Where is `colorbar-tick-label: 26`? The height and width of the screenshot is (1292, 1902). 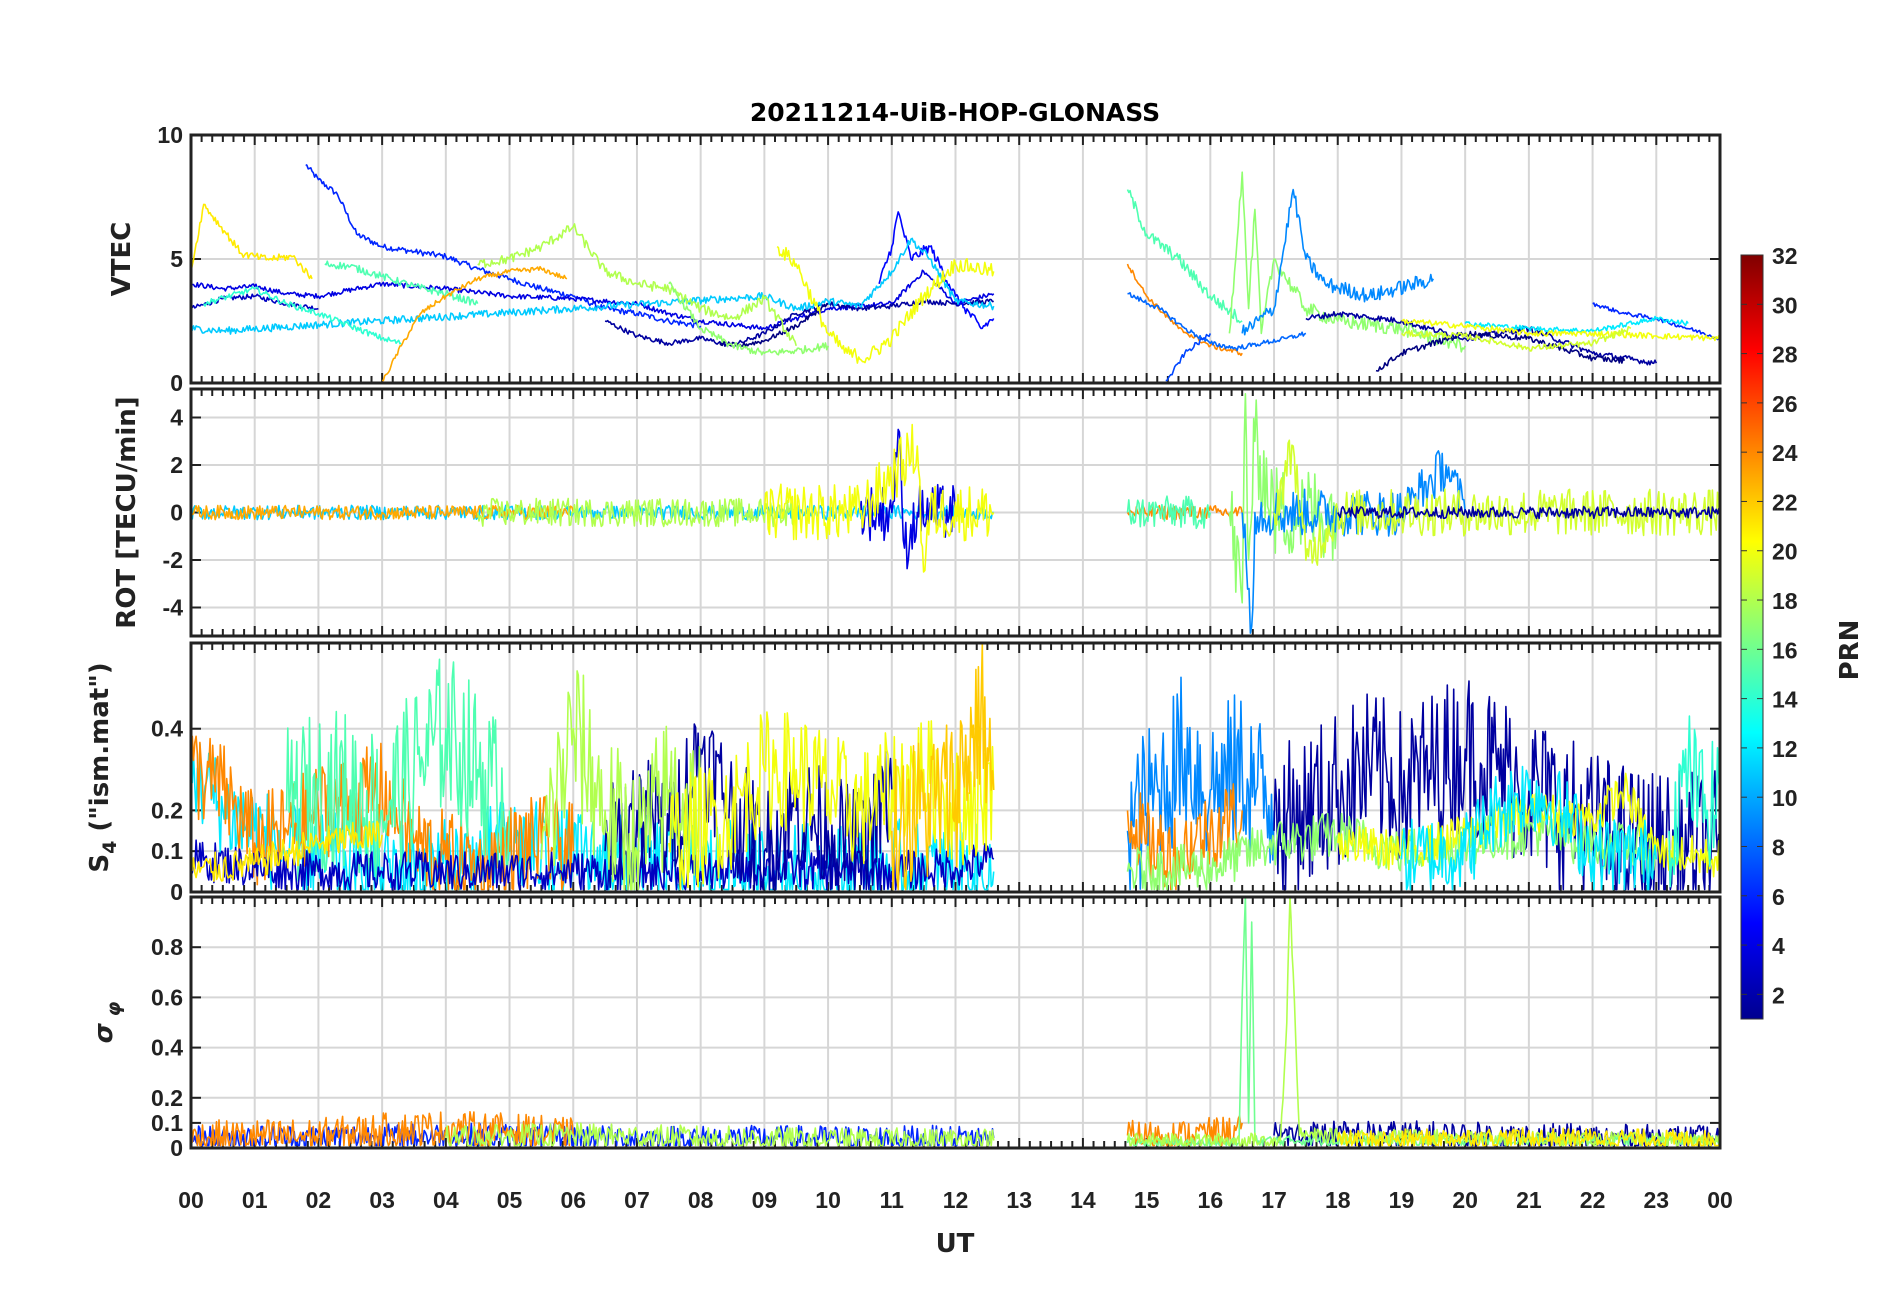 colorbar-tick-label: 26 is located at coordinates (1785, 404).